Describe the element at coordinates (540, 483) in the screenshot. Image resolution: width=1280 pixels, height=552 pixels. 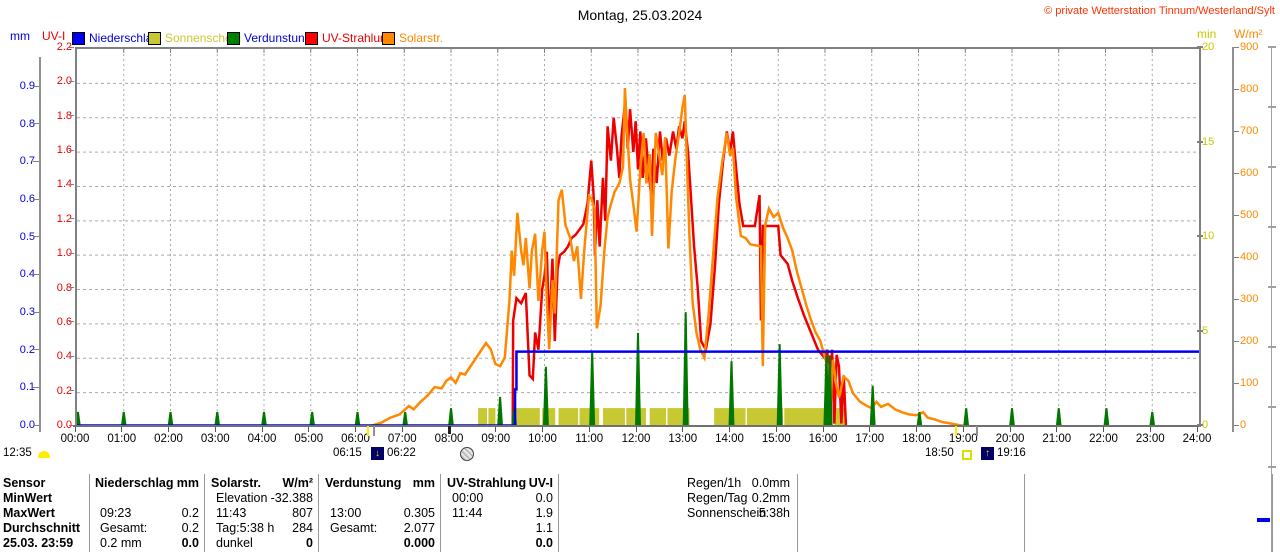
I see `col-header-unit: UV-I` at that location.